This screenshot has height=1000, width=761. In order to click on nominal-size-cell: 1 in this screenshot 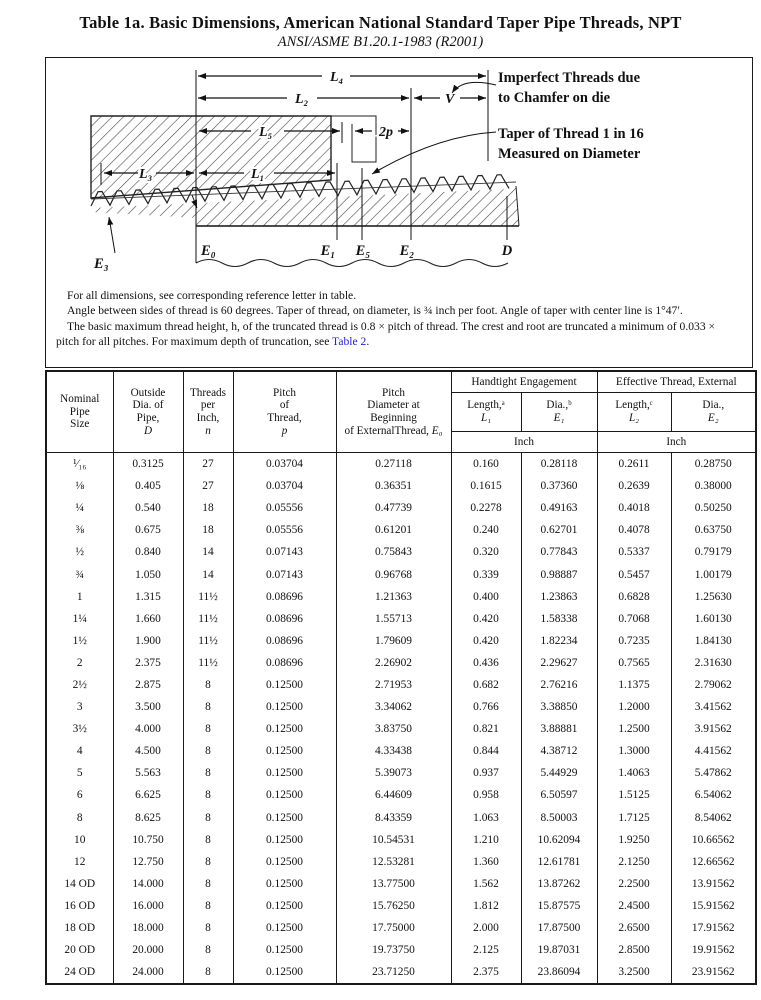, I will do `click(79, 596)`.